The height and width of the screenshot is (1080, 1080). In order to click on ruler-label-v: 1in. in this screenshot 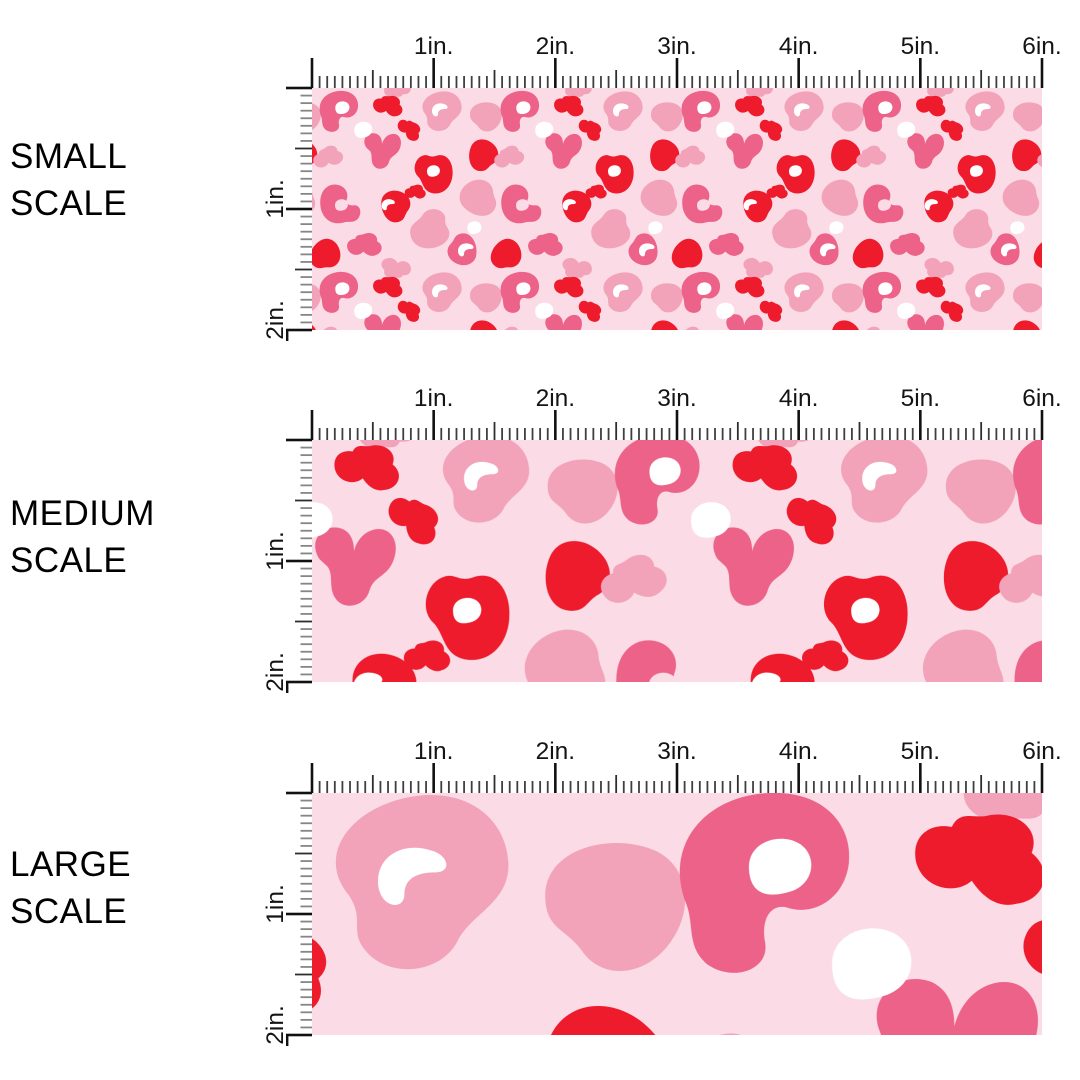, I will do `click(275, 199)`.